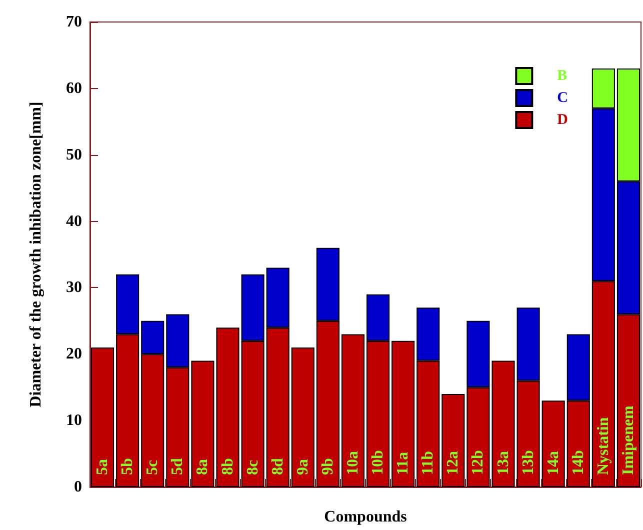 The width and height of the screenshot is (643, 530). What do you see at coordinates (303, 467) in the screenshot?
I see `x-tick-label: 9a` at bounding box center [303, 467].